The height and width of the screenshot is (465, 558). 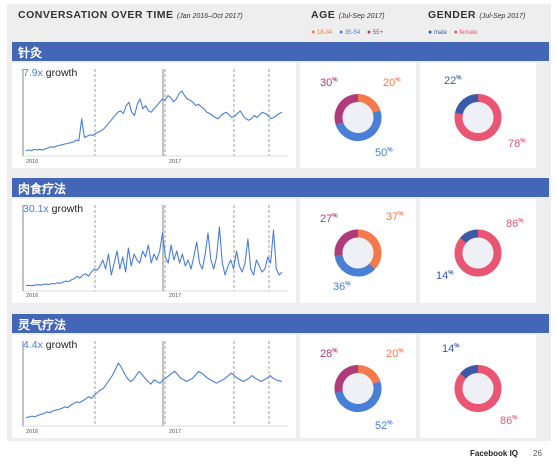 I want to click on age-title: AGE, so click(x=323, y=15).